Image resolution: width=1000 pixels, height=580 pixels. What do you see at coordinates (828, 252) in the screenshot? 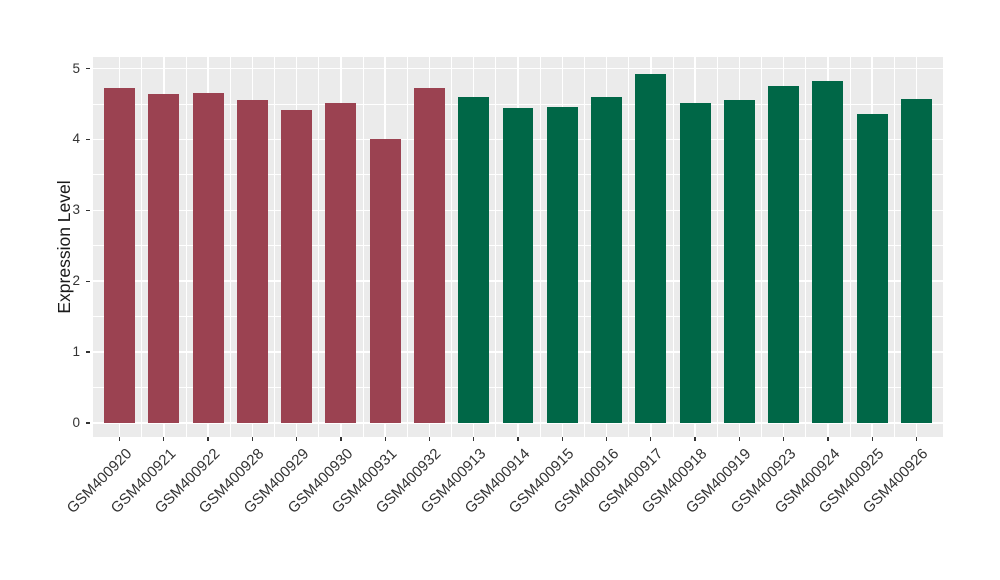
I see `bar-GSM400924` at bounding box center [828, 252].